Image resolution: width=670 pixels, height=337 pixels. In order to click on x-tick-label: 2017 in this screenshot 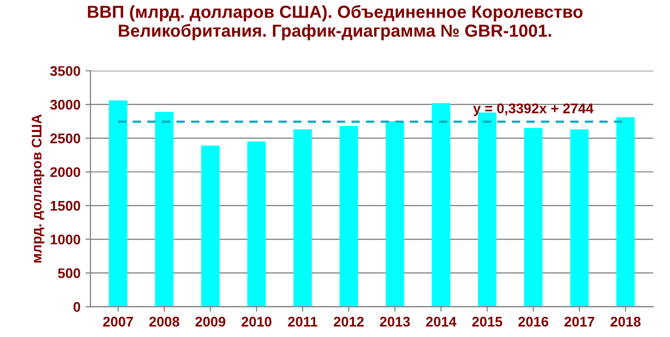, I will do `click(579, 321)`.